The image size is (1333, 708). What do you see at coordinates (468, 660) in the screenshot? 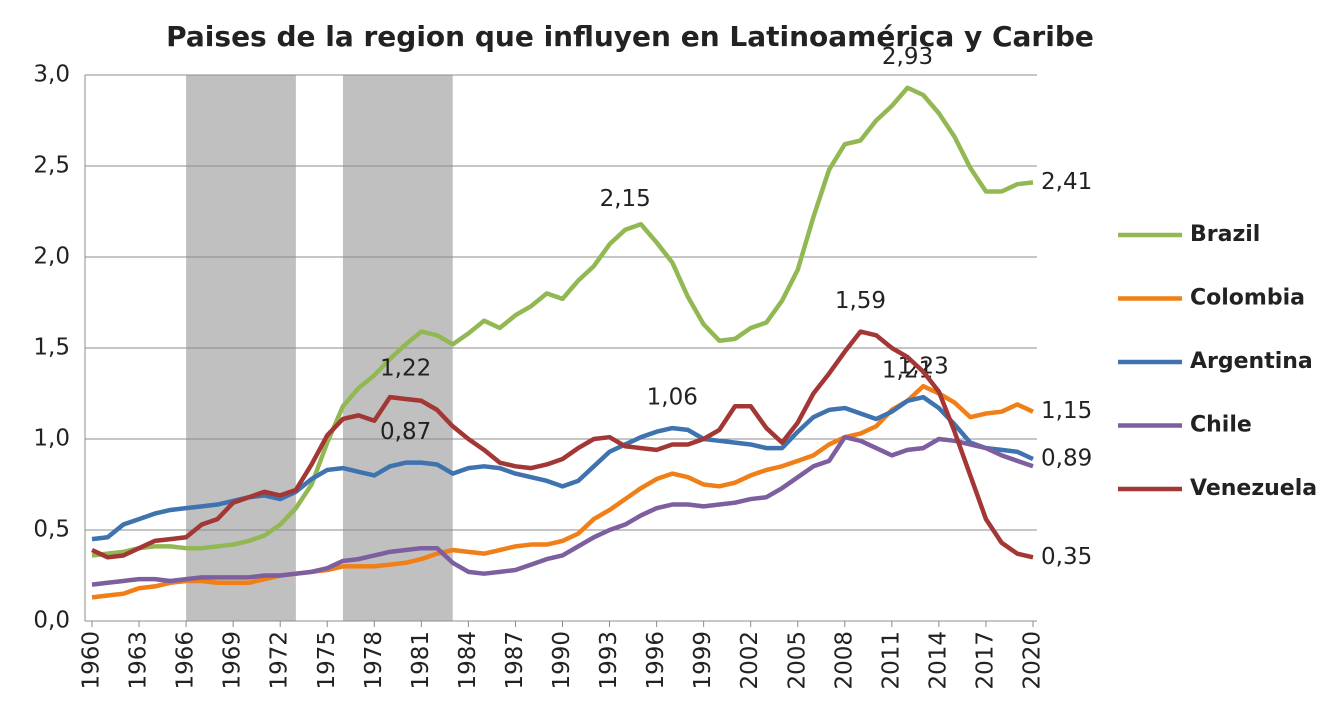
I see `x-tick-label: 1984` at bounding box center [468, 660].